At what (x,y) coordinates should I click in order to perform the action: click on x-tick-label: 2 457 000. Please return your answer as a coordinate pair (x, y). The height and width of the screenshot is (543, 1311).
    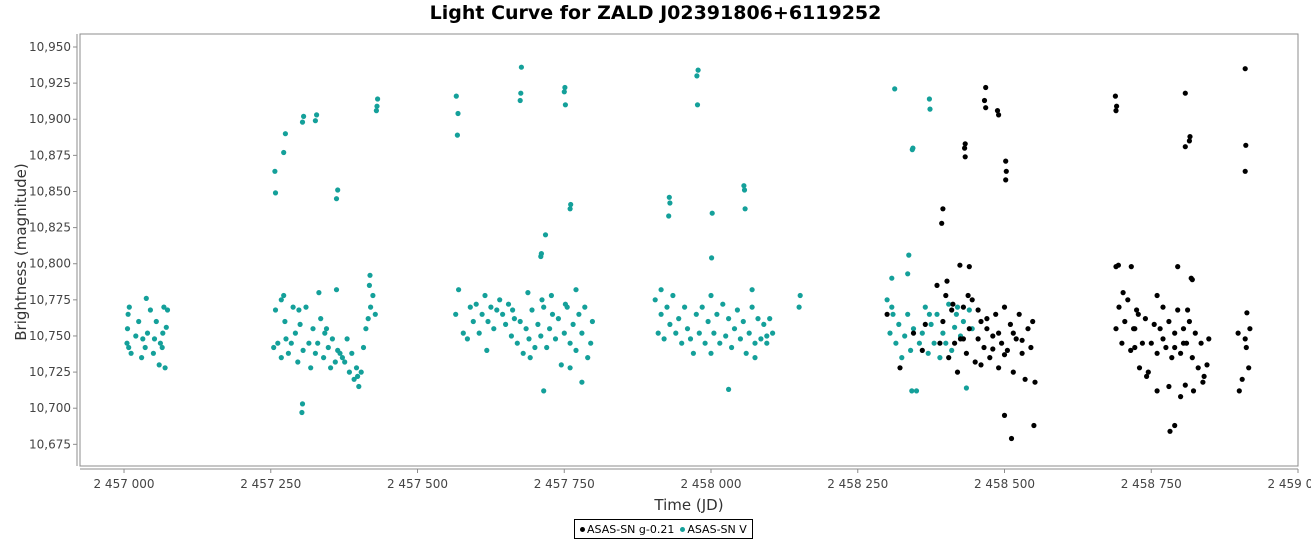
    Looking at the image, I should click on (123, 484).